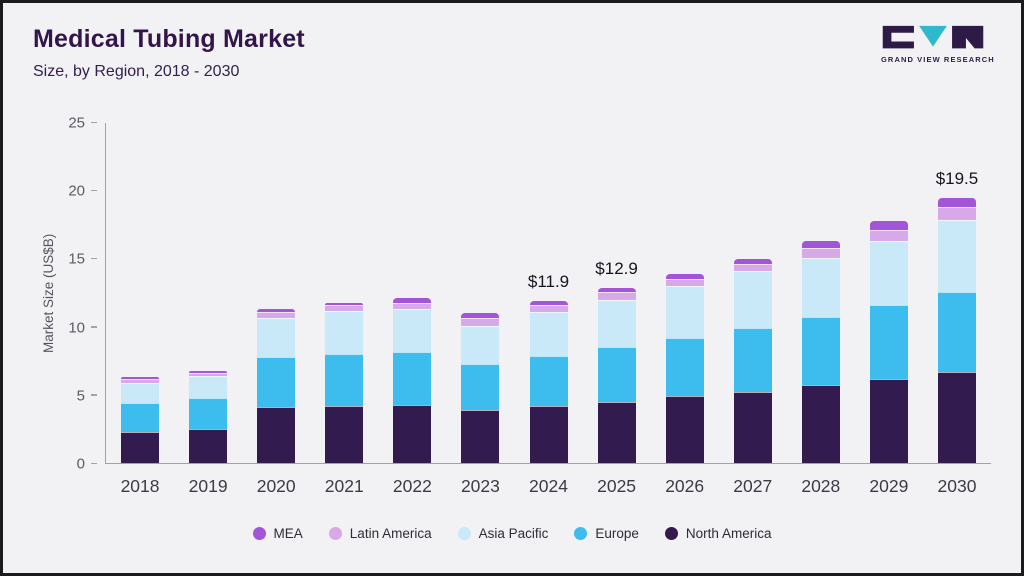 The height and width of the screenshot is (576, 1024). What do you see at coordinates (208, 486) in the screenshot?
I see `x-axis-label-2019: 2019` at bounding box center [208, 486].